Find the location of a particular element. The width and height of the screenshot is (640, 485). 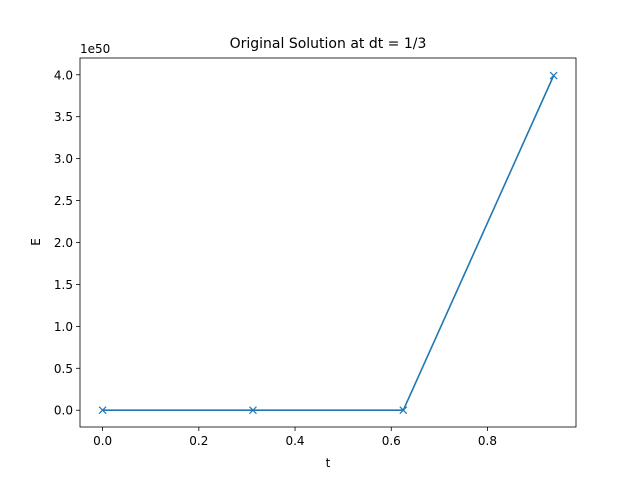

y-axis-offset-label: 1e50 is located at coordinates (95, 49).